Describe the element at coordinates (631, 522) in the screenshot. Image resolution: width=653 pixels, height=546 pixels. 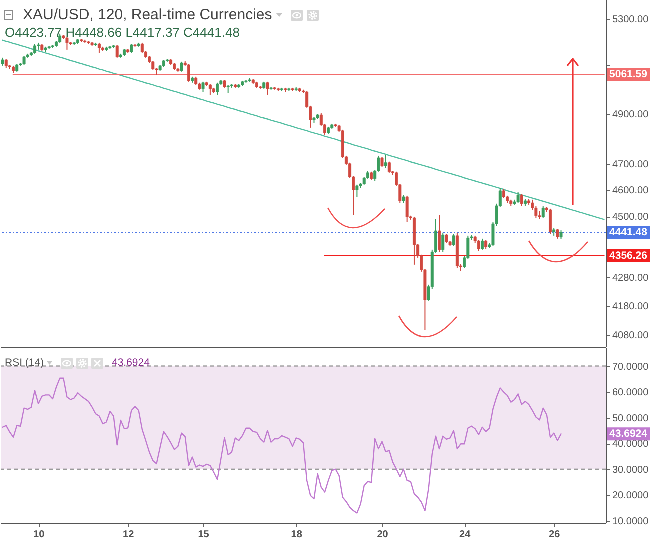
I see `y-tick-label: 10.0000` at that location.